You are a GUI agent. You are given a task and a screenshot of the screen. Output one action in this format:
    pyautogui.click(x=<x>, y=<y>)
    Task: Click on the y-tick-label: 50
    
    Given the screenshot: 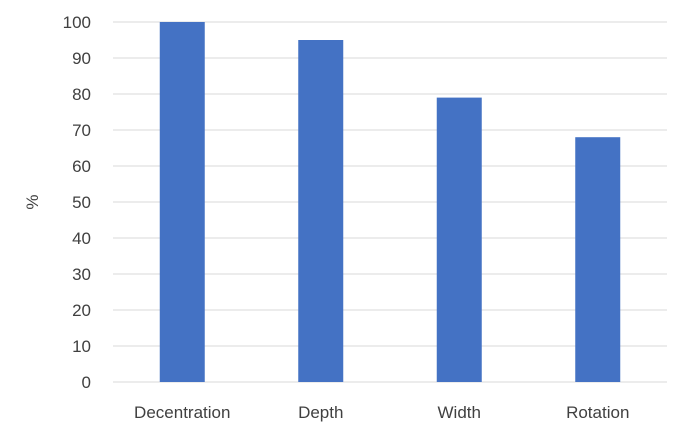 What is the action you would take?
    pyautogui.click(x=81, y=202)
    